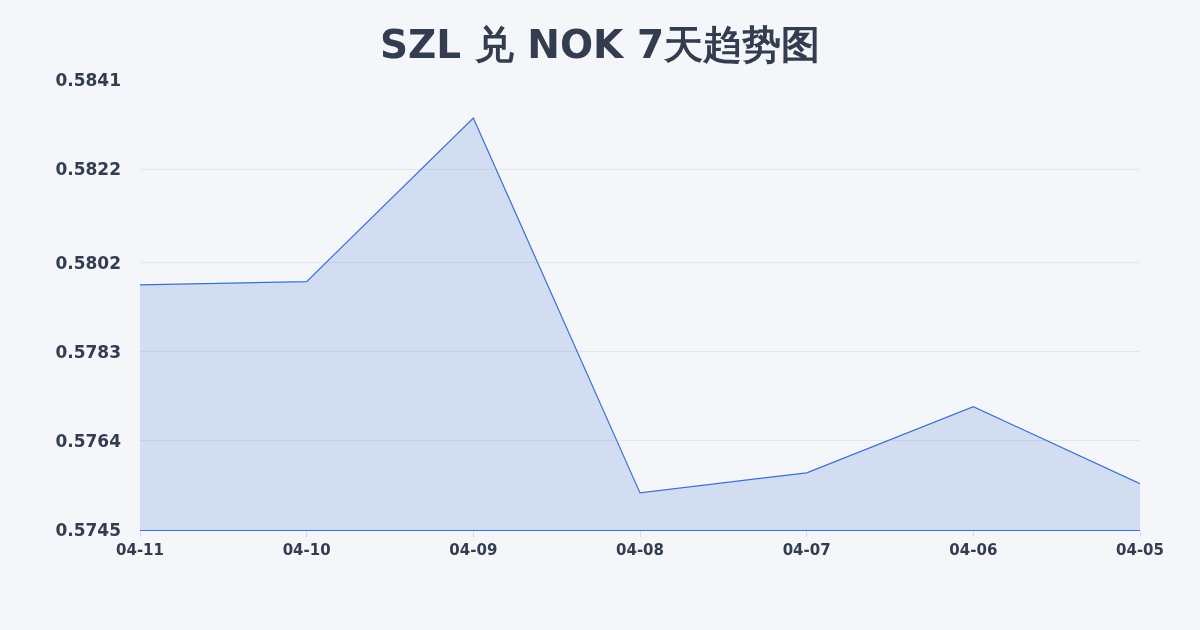 The width and height of the screenshot is (1200, 630). What do you see at coordinates (88, 529) in the screenshot?
I see `y-tick-label: 0.5745` at bounding box center [88, 529].